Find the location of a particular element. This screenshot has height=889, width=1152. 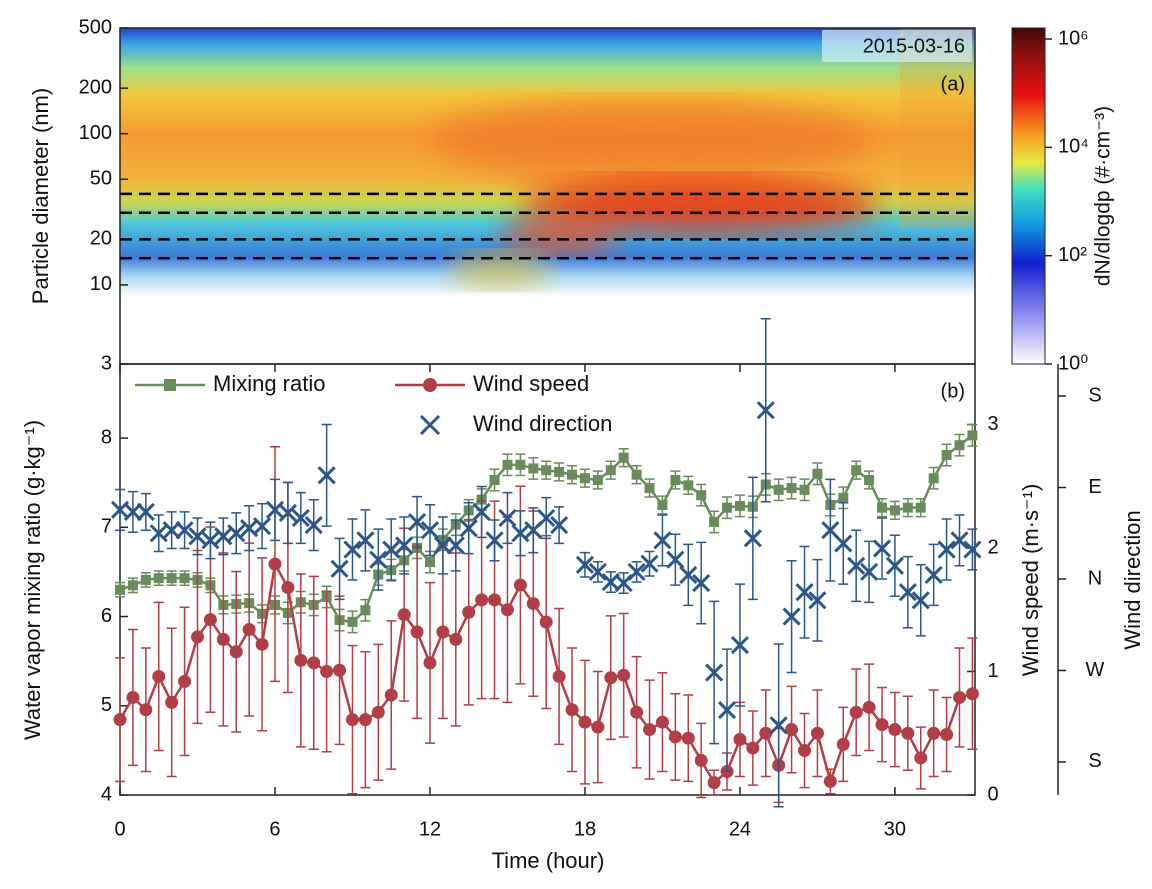

colorbar-label: dN/dlogdp (#·cm⁻³) is located at coordinates (1103, 196).